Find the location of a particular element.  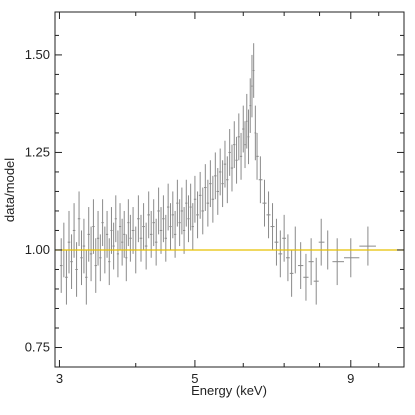

y-tick-label: 0.75 is located at coordinates (37, 346).